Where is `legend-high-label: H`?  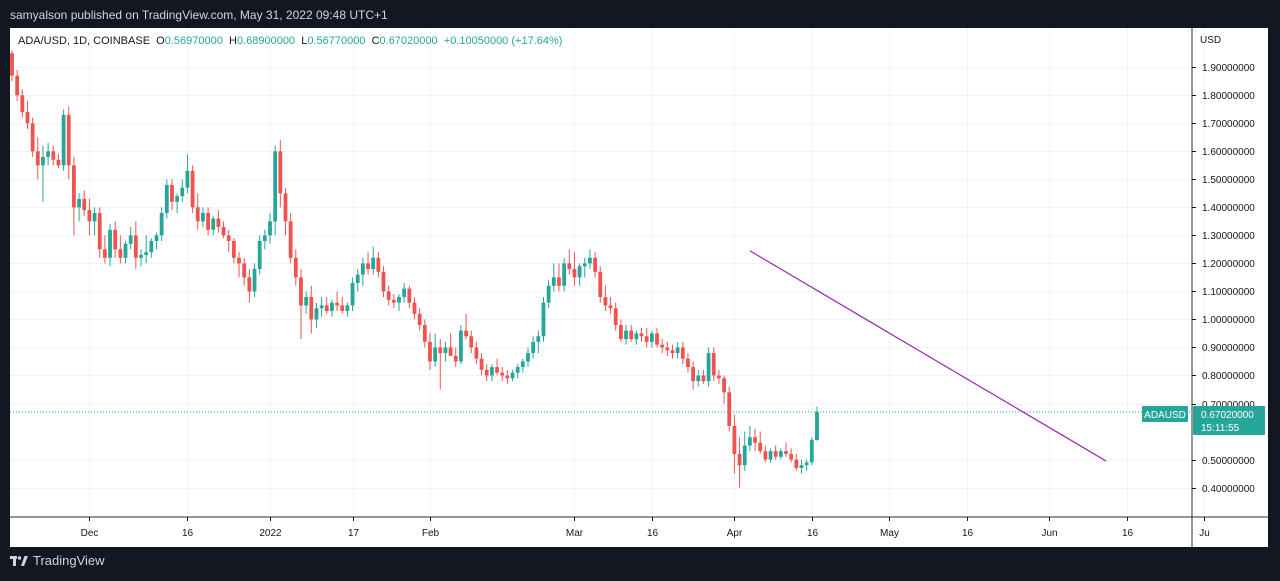 legend-high-label: H is located at coordinates (232, 41).